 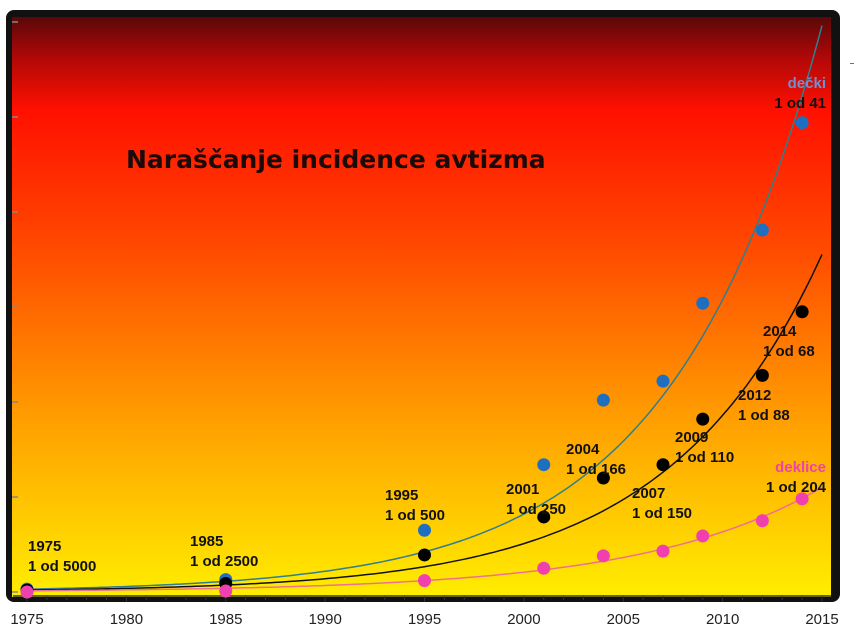 What do you see at coordinates (764, 415) in the screenshot?
I see `annotation-ratio: 1 od 88` at bounding box center [764, 415].